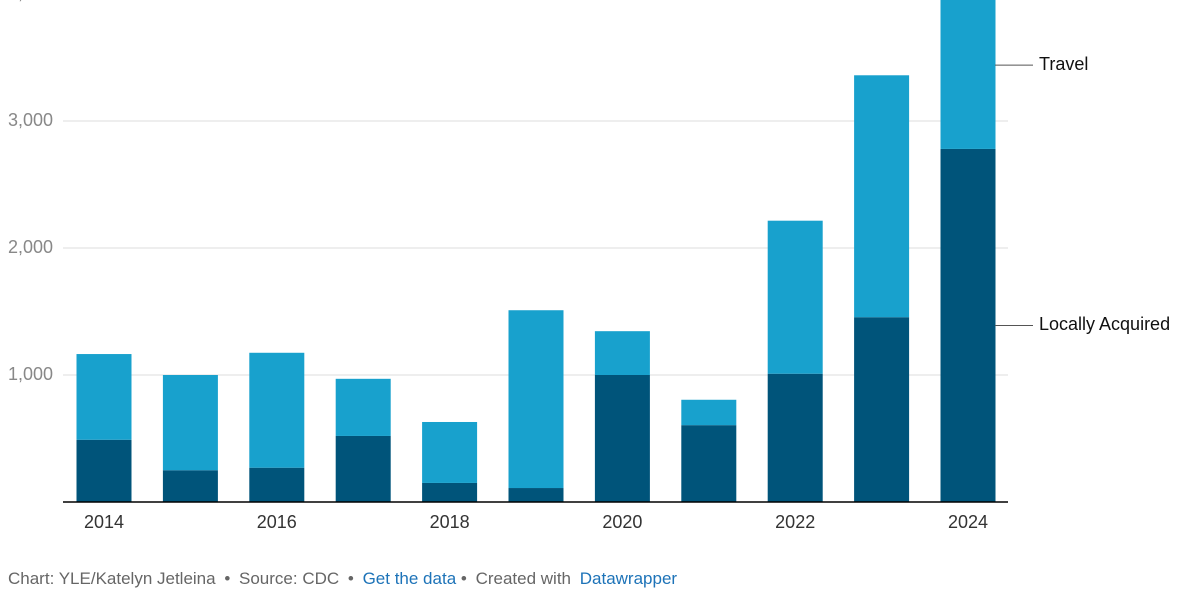  What do you see at coordinates (1063, 64) in the screenshot?
I see `legend-label: Travel` at bounding box center [1063, 64].